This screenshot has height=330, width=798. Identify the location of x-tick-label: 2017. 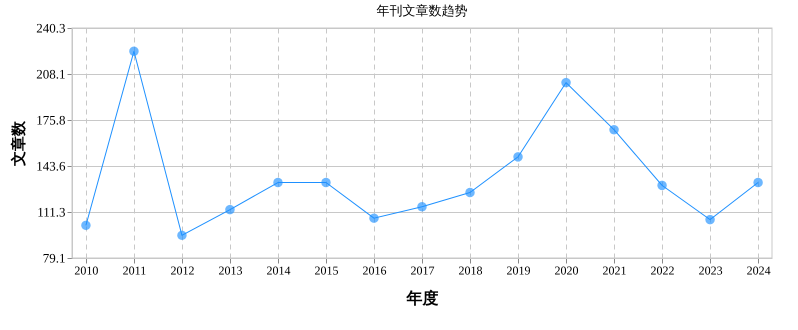
(422, 271).